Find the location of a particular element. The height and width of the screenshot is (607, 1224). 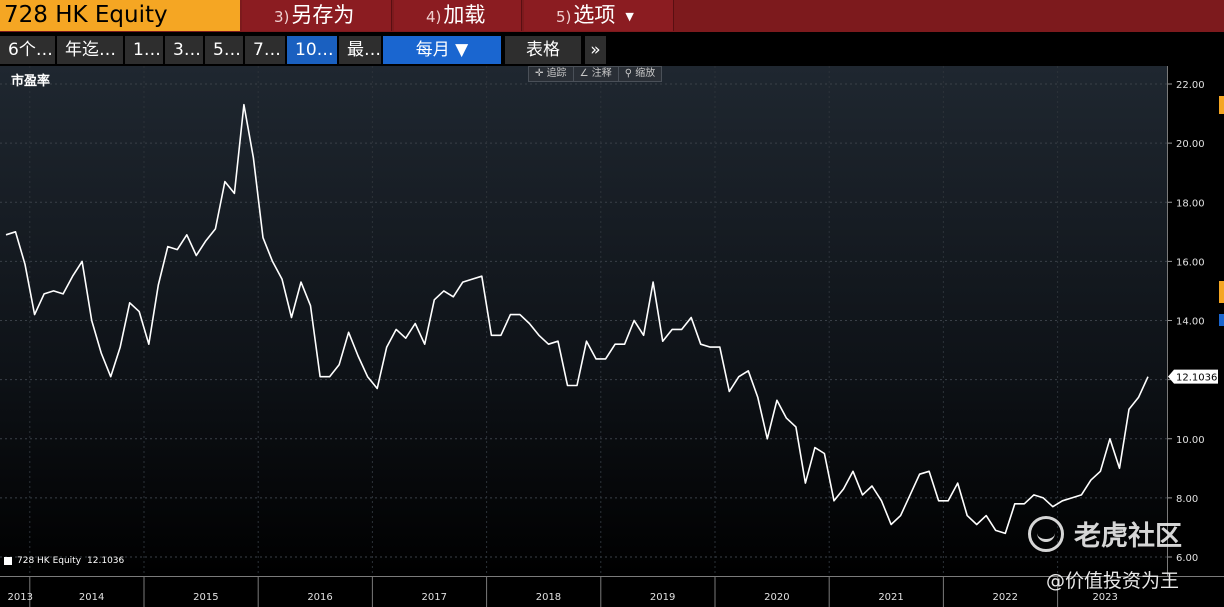

table-button: 表格 is located at coordinates (544, 50).